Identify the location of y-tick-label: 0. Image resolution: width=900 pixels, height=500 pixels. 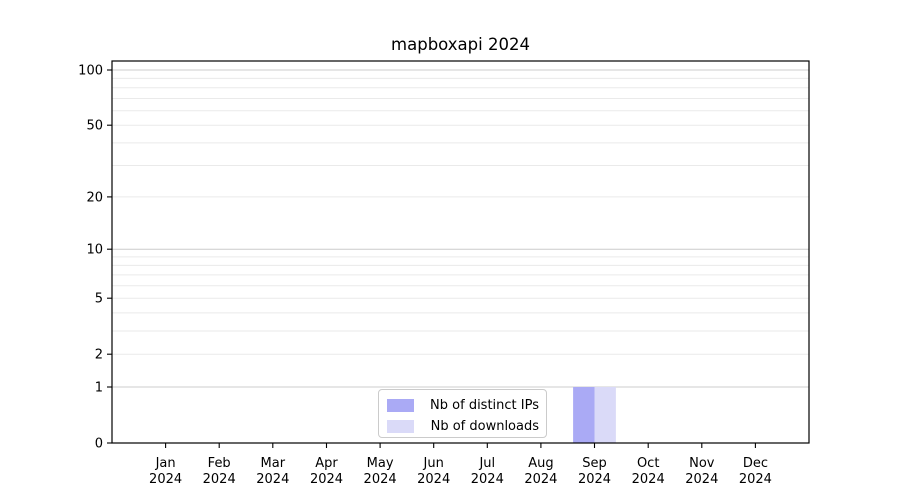
(99, 444).